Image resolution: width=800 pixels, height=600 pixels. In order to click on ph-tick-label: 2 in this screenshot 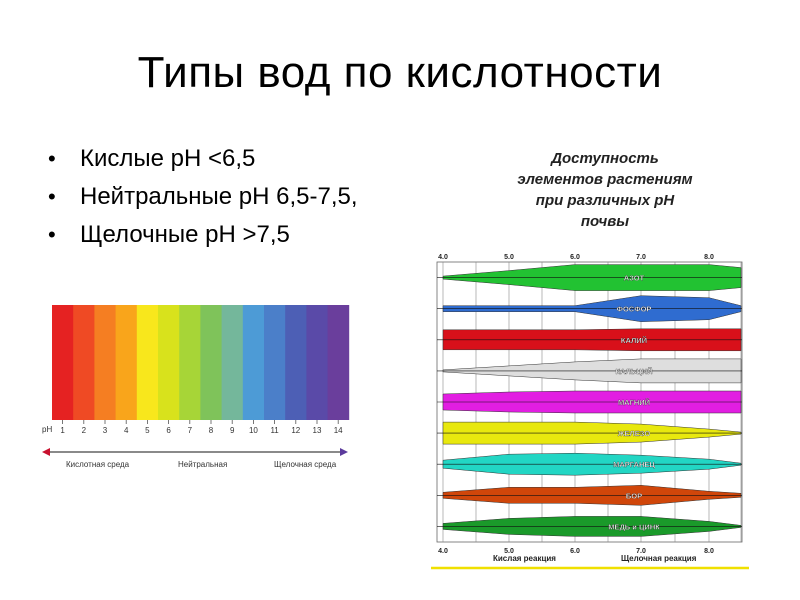, I will do `click(84, 430)`.